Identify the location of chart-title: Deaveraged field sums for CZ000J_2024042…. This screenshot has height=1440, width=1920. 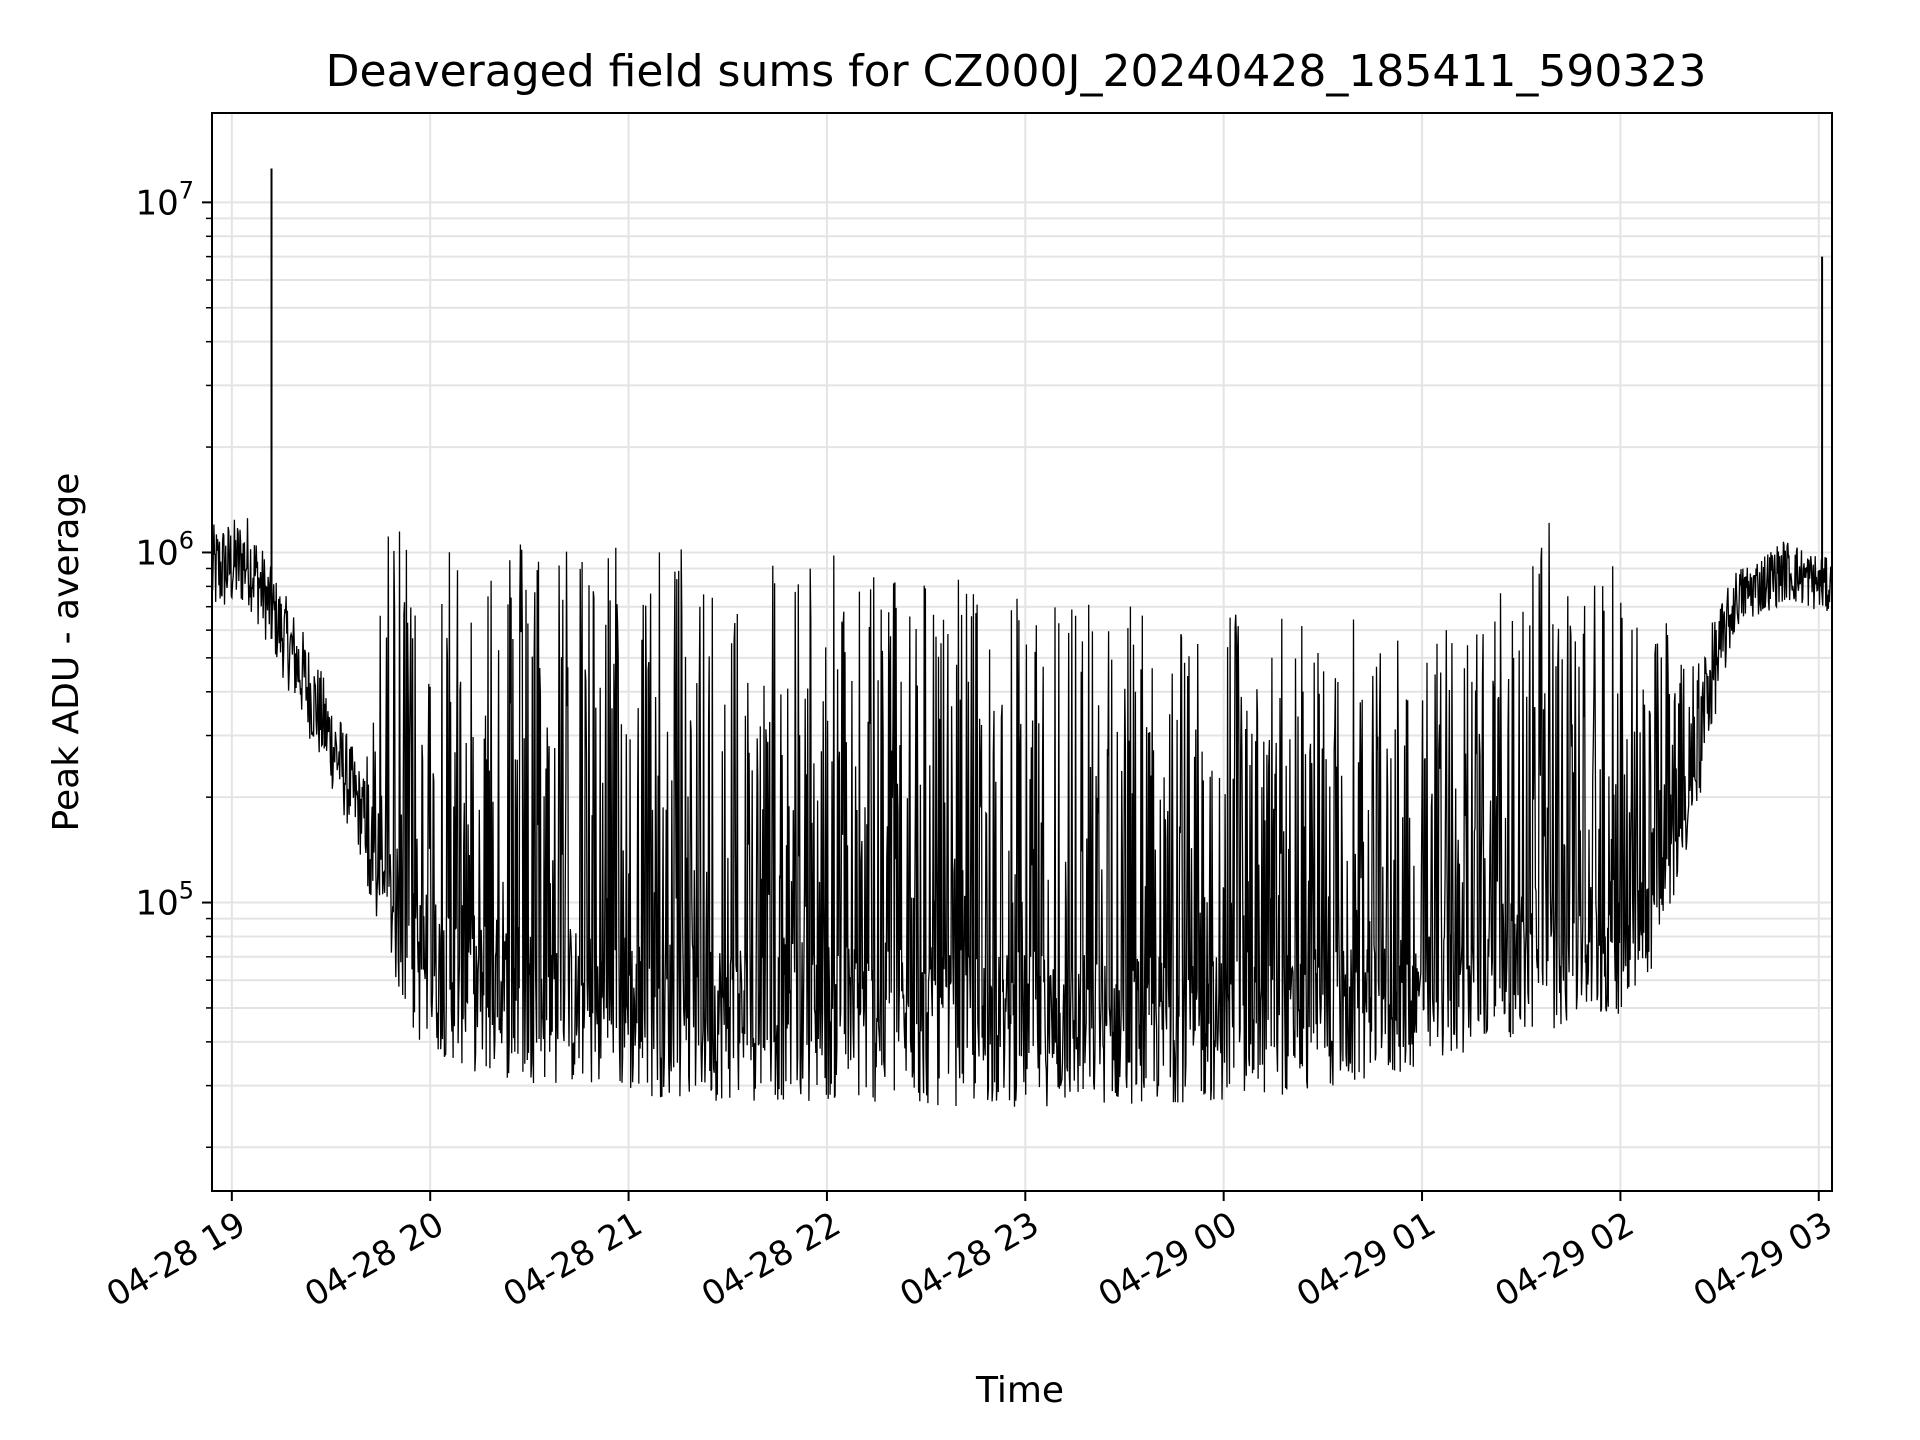
(1016, 71).